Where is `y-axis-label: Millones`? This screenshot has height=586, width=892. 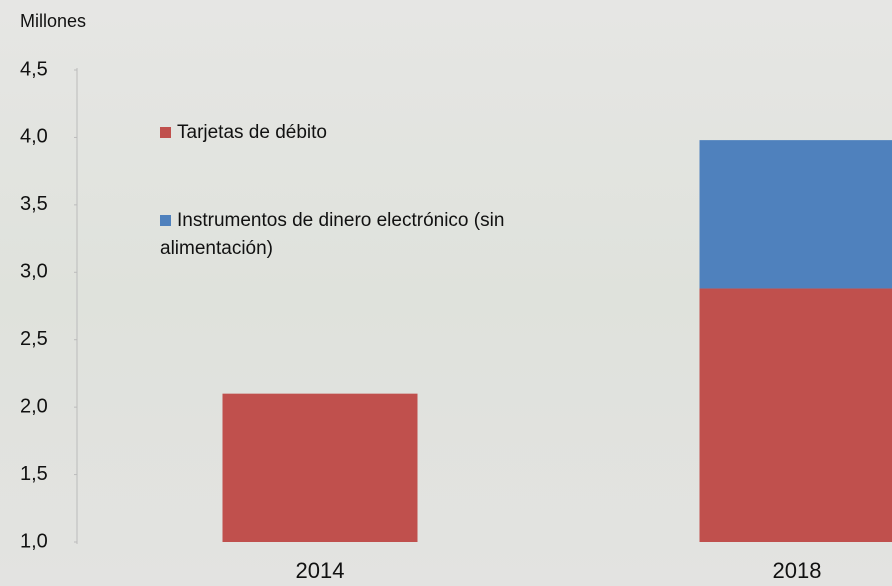 y-axis-label: Millones is located at coordinates (53, 21).